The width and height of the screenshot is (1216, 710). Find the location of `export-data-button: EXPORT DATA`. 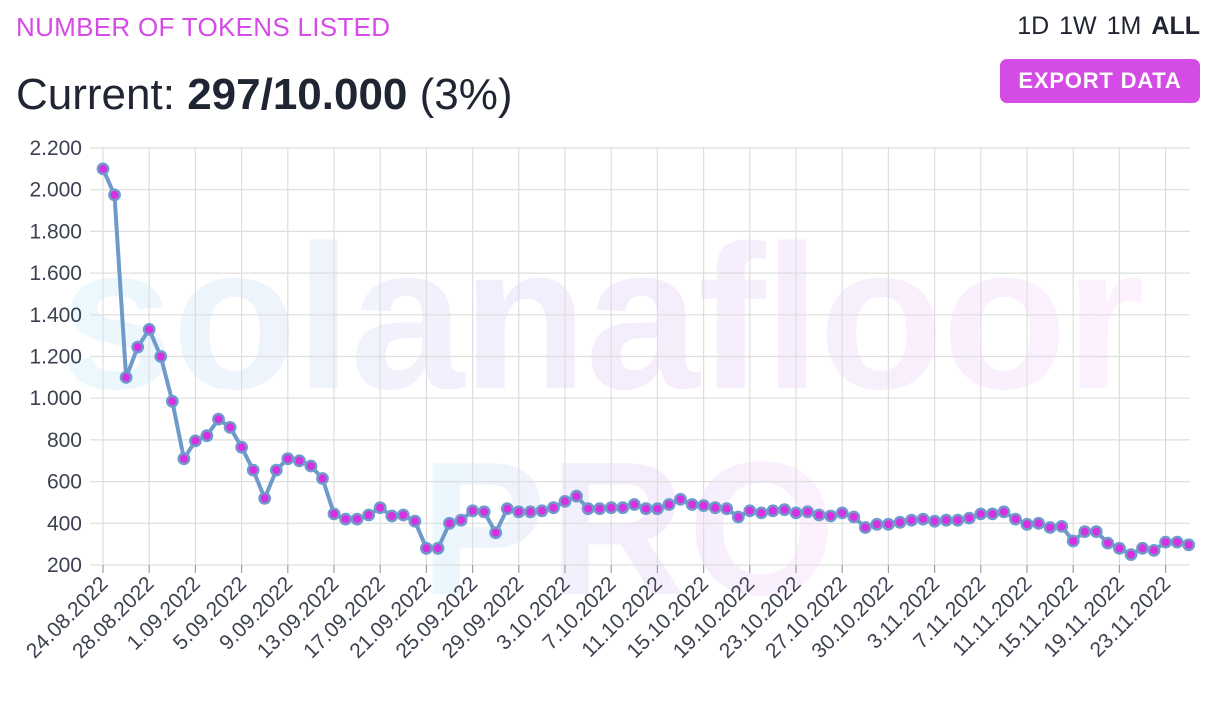

export-data-button: EXPORT DATA is located at coordinates (1100, 81).